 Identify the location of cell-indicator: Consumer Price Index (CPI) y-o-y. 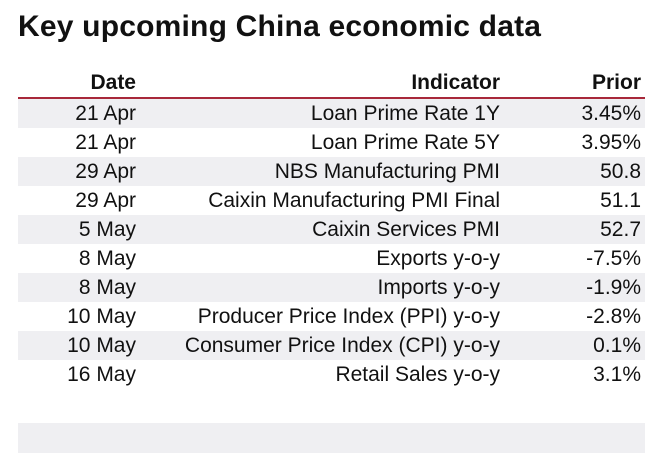
(342, 345).